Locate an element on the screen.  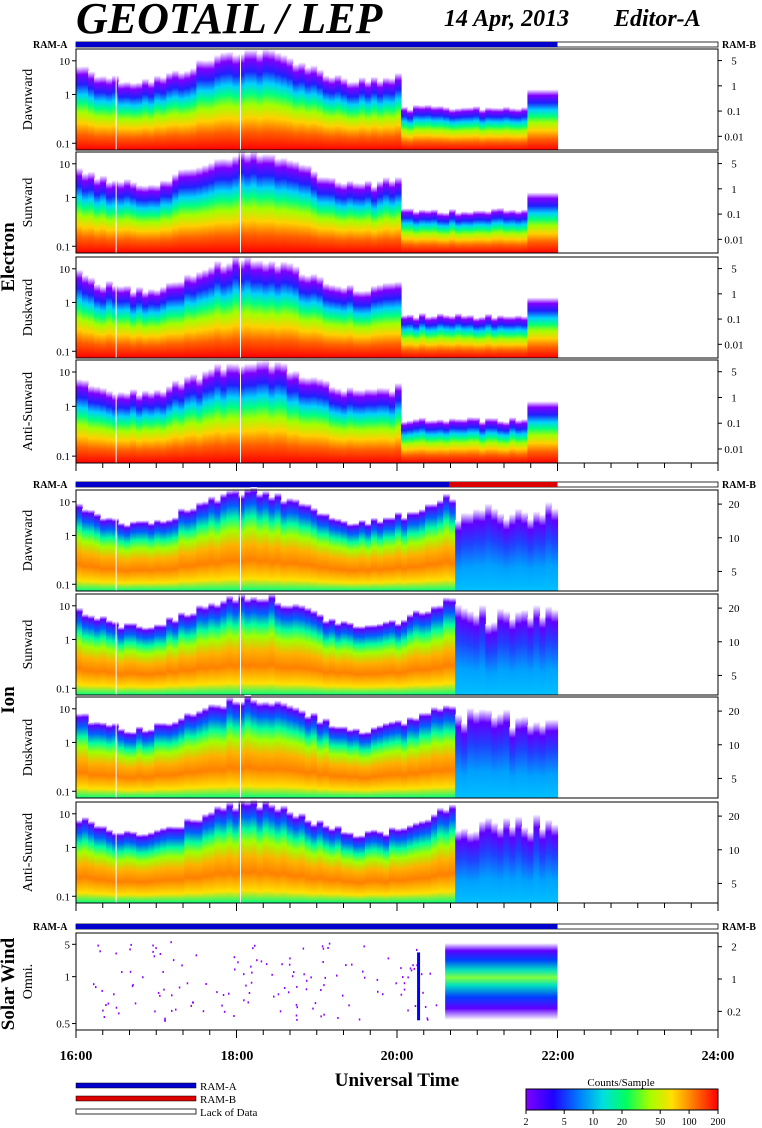
left-tick-label: 0.1 is located at coordinates (63, 247).